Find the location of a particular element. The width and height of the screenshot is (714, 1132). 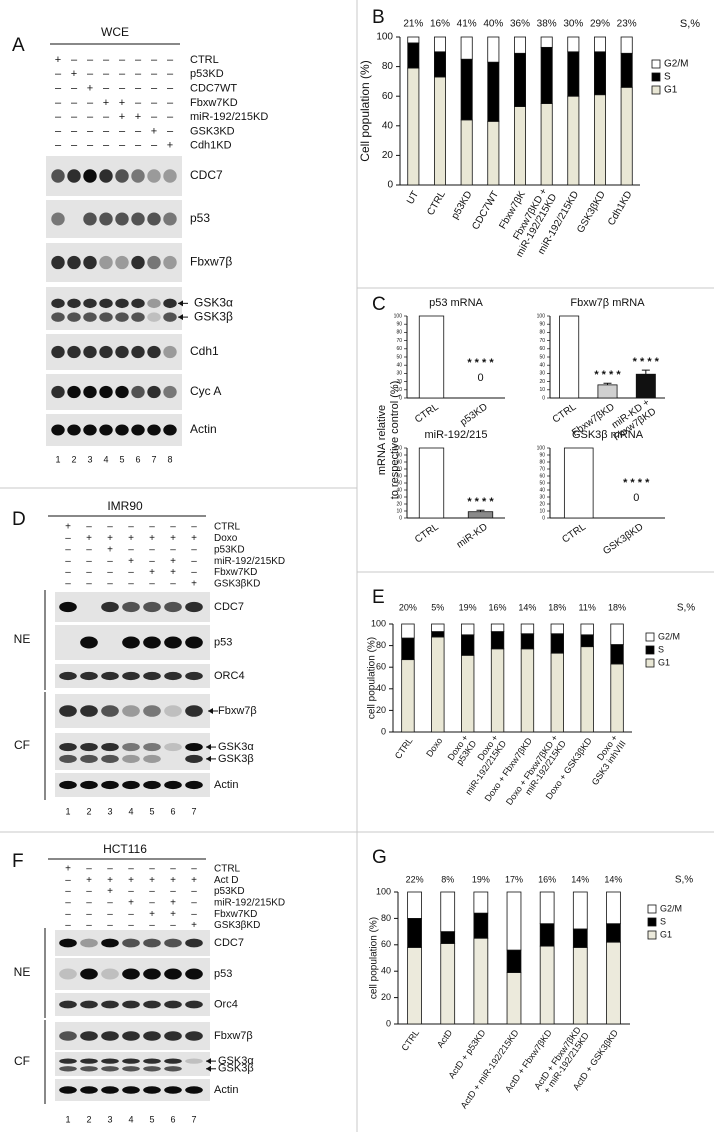

y-tick-label: 50 is located at coordinates (399, 357).